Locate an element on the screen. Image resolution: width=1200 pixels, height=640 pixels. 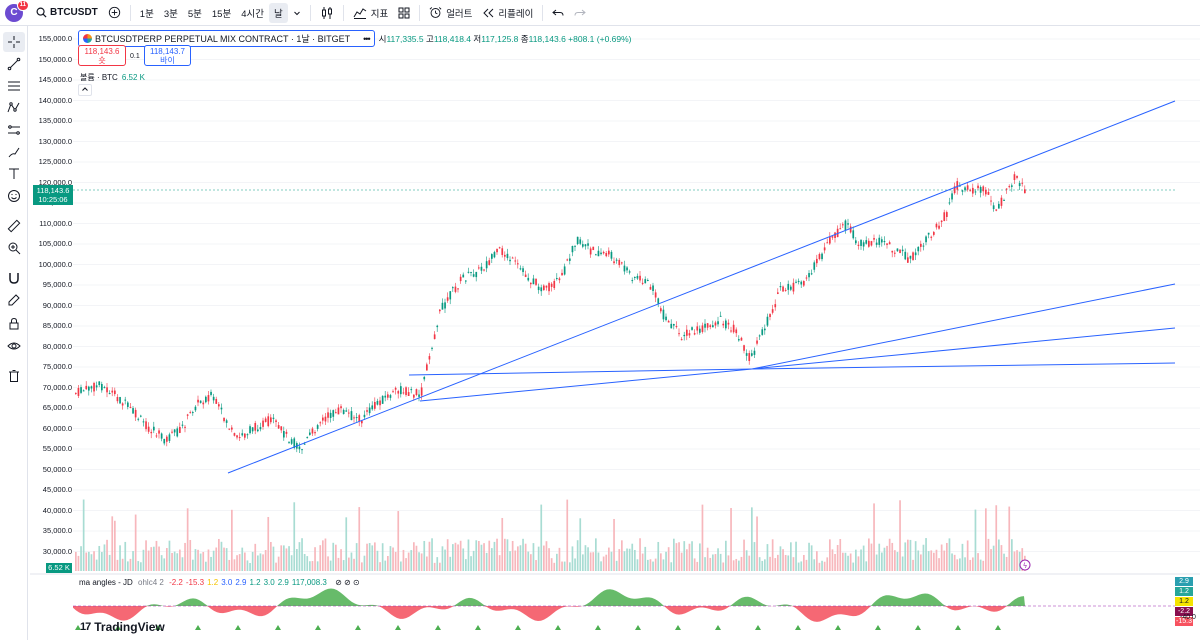
interval-1d: 날 is located at coordinates (278, 12).